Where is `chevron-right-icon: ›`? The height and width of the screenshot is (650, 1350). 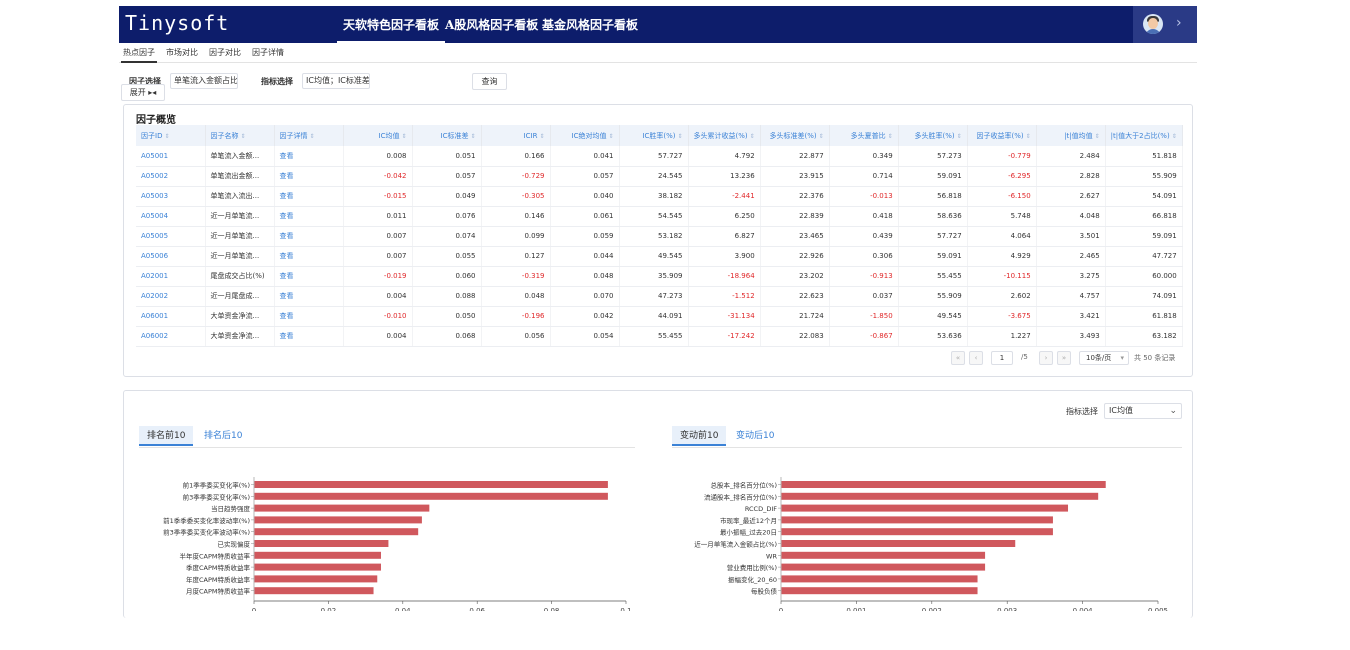
chevron-right-icon: › is located at coordinates (1179, 23).